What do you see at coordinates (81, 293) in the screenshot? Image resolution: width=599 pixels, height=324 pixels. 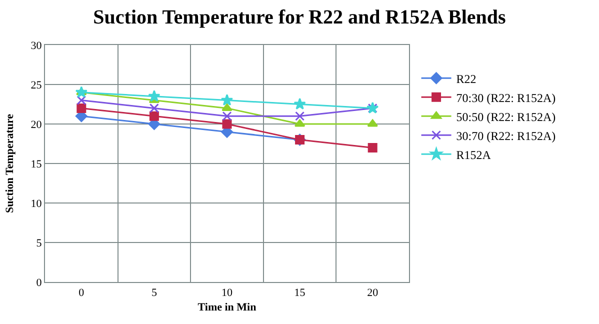 I see `x-tick-label: 0` at bounding box center [81, 293].